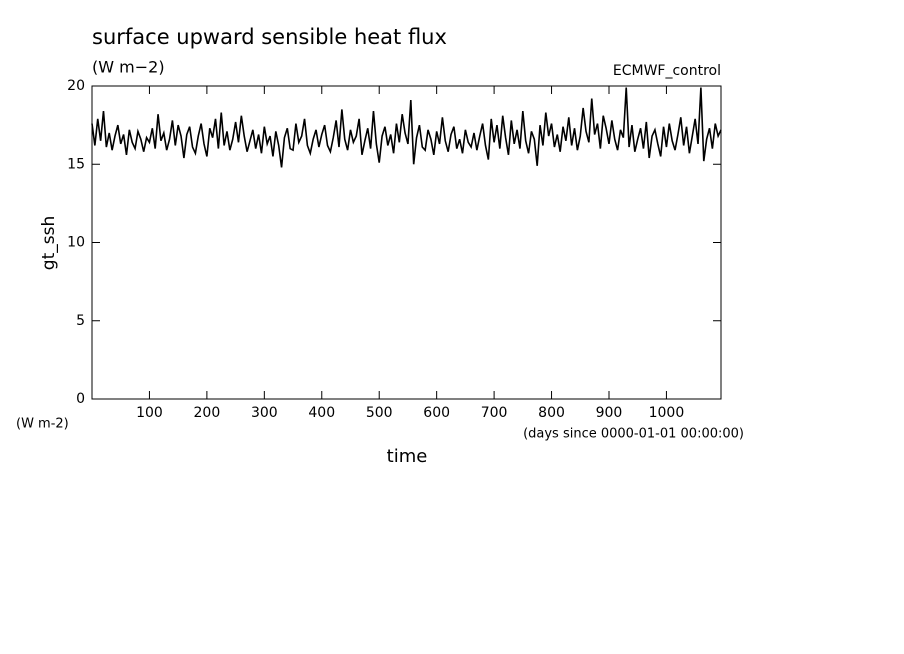 The height and width of the screenshot is (654, 904). I want to click on x-tick-label: 400, so click(321, 413).